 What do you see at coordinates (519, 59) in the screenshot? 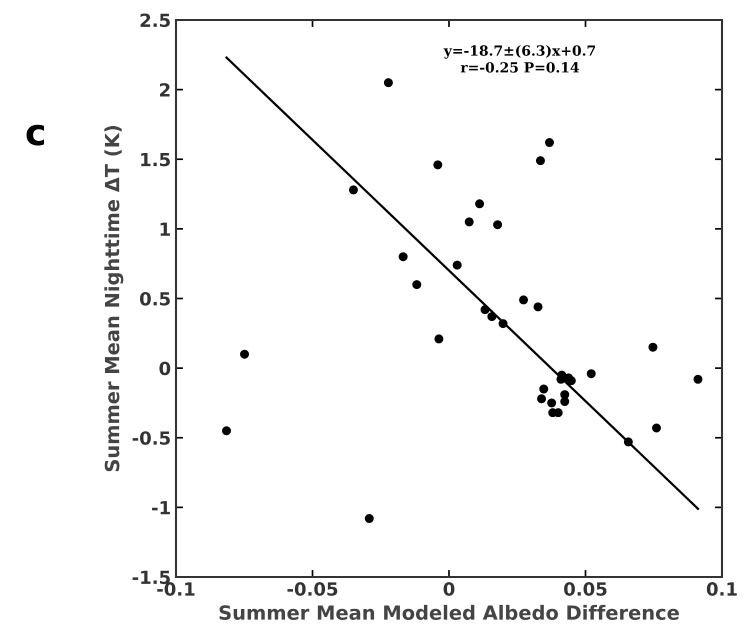
I see `annotation: y=-18.7±(6.3)x+0.7 r=-0.25 P=0.14` at bounding box center [519, 59].